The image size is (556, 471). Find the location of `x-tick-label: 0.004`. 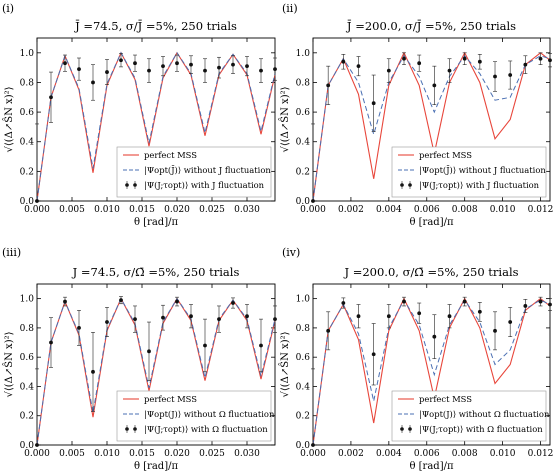

x-tick-label: 0.004 is located at coordinates (389, 210).